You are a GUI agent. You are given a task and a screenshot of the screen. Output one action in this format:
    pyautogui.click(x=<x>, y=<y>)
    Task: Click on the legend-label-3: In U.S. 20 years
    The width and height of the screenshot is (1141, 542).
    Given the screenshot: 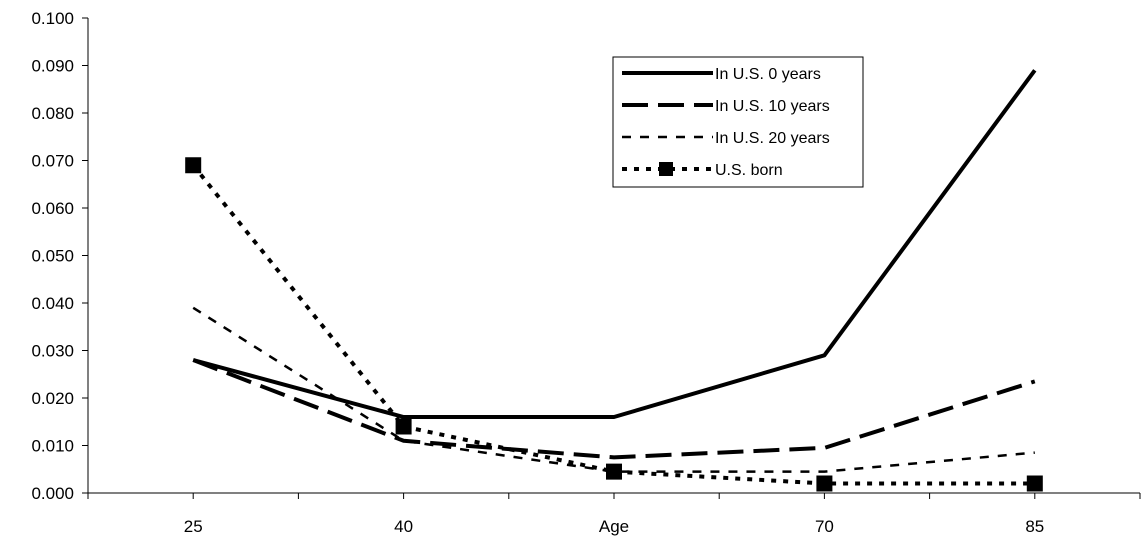 What is the action you would take?
    pyautogui.click(x=772, y=138)
    